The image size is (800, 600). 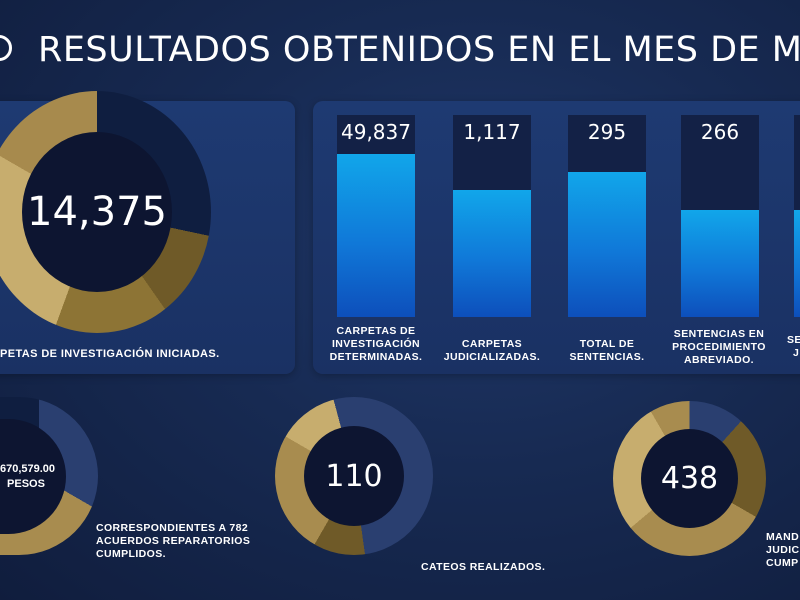 I want to click on bar-label: TOTAL DE SENTENCIAS., so click(x=607, y=351).